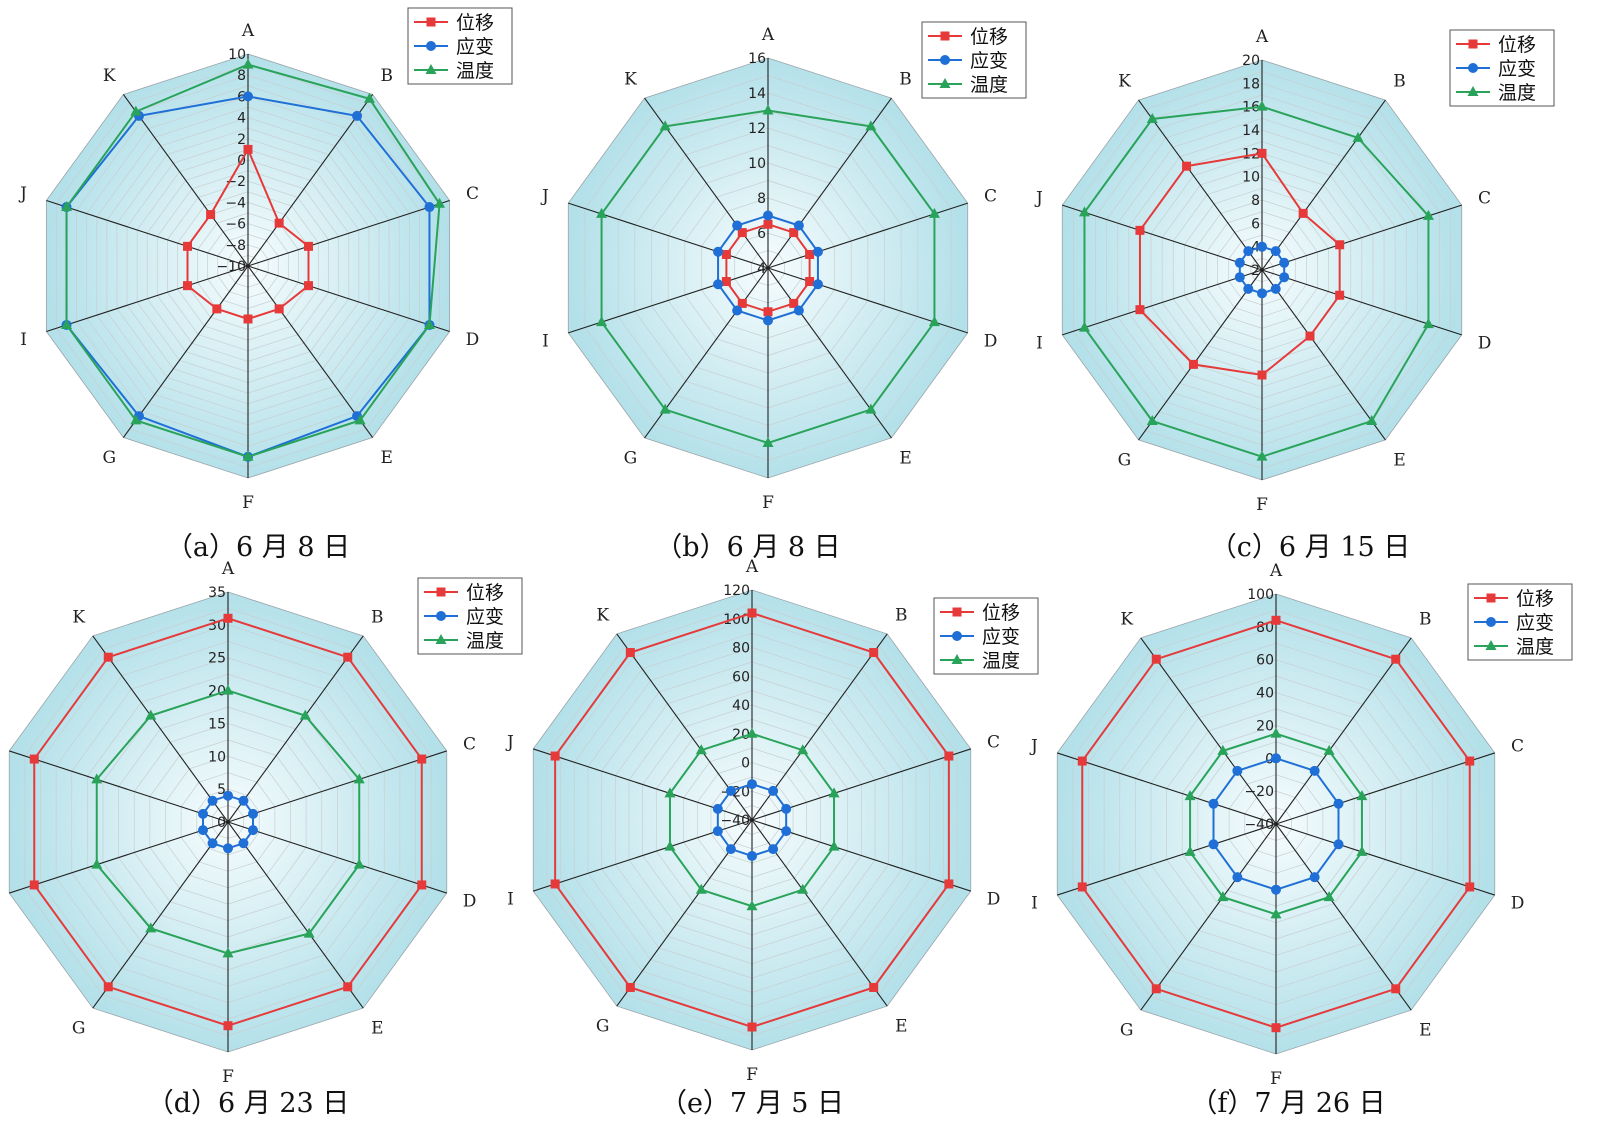 The image size is (1600, 1144). What do you see at coordinates (185, 351) in the screenshot?
I see `spoke-G` at bounding box center [185, 351].